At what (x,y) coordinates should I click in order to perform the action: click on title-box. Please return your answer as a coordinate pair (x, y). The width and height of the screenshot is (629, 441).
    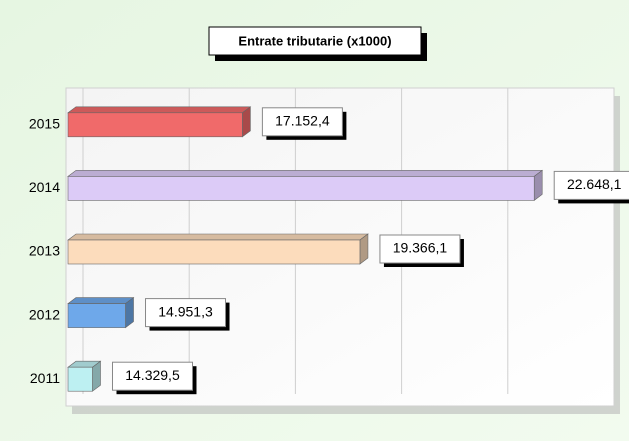
    Looking at the image, I should click on (315, 41).